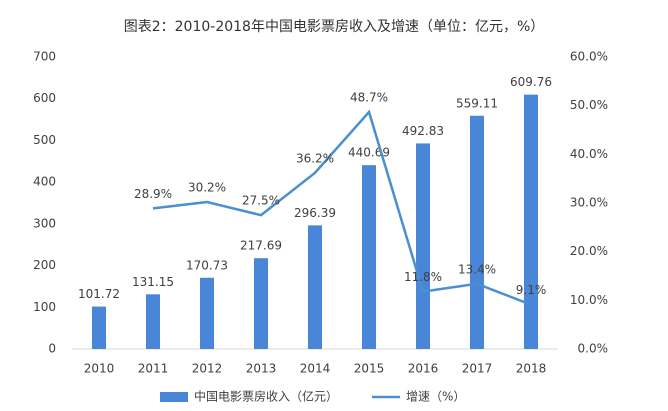  Describe the element at coordinates (174, 397) in the screenshot. I see `legend-swatch` at that location.